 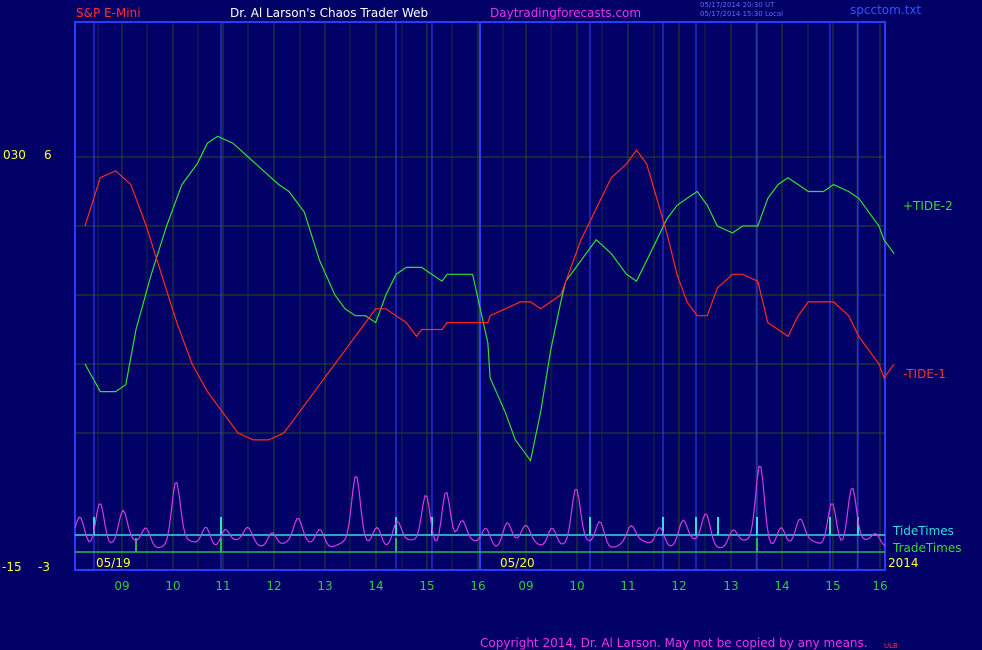 What do you see at coordinates (12, 567) in the screenshot?
I see `left-scale-bottom-a: -15` at bounding box center [12, 567].